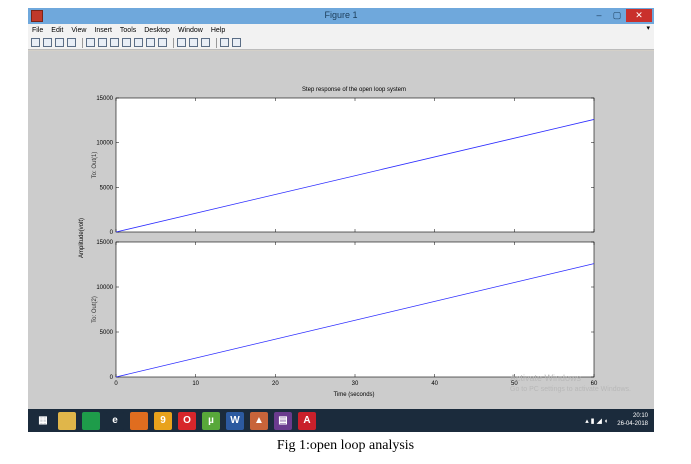 The height and width of the screenshot is (464, 691). Describe the element at coordinates (648, 28) in the screenshot. I see `menu-overflow-icon: ▾` at that location.